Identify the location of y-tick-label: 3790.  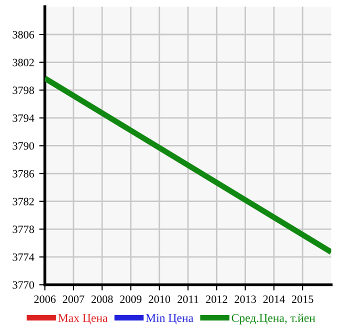
(23, 146).